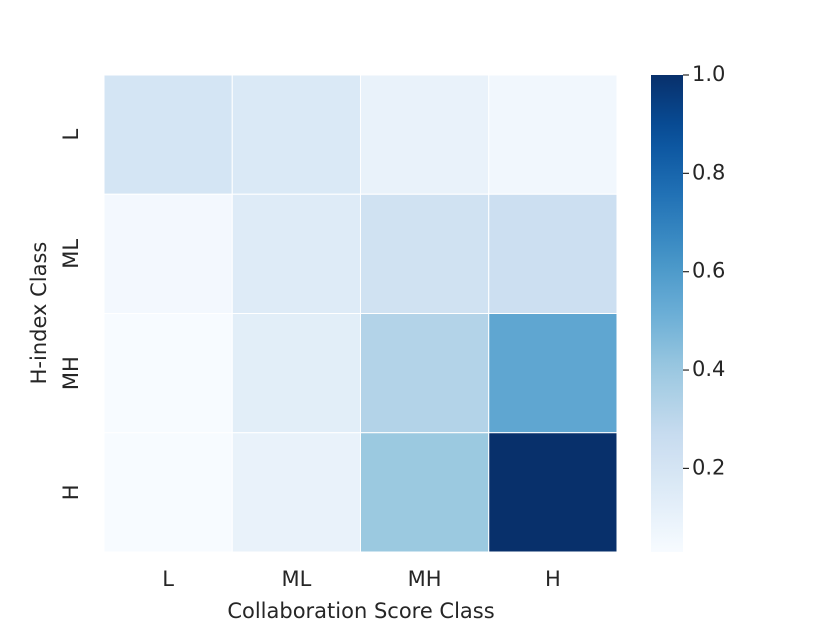 Image resolution: width=830 pixels, height=623 pixels. Describe the element at coordinates (71, 373) in the screenshot. I see `y-tick-label: MH` at that location.